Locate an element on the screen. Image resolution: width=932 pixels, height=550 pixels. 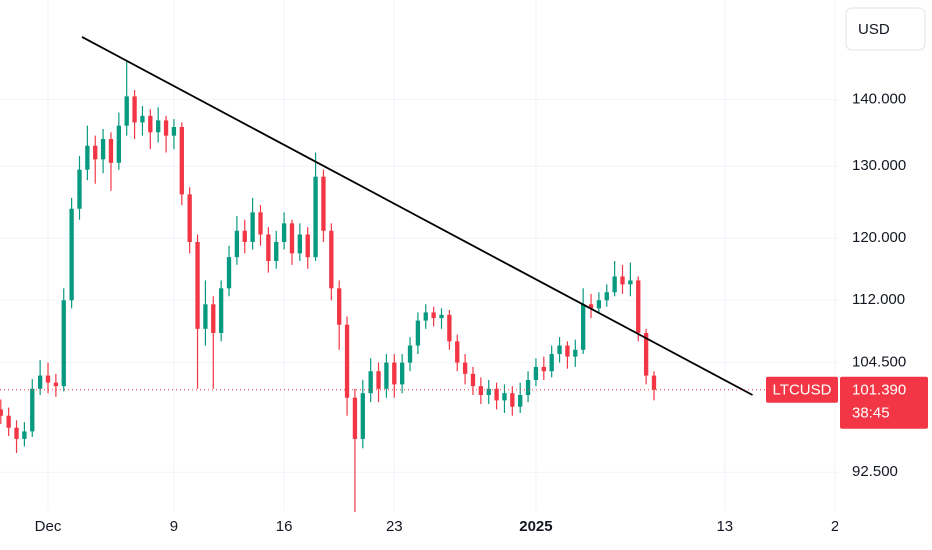
axis-panel is located at coordinates (885, 275).